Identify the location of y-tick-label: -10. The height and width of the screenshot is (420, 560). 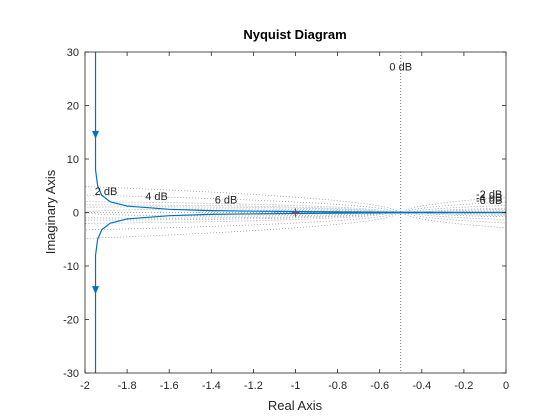
(71, 267).